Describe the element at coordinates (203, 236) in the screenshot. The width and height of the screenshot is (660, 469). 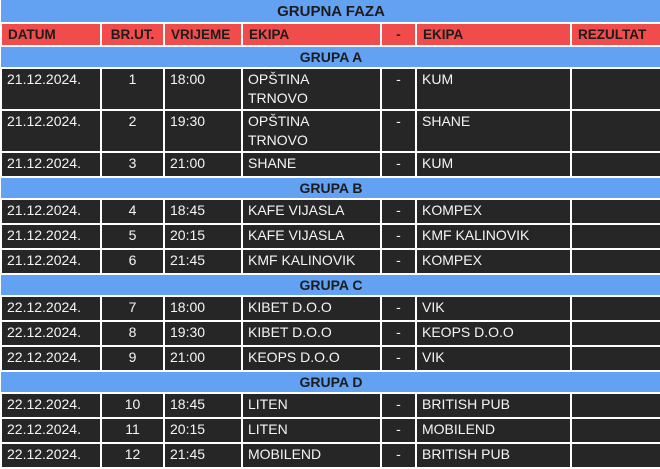
I see `match-time: 20:15` at that location.